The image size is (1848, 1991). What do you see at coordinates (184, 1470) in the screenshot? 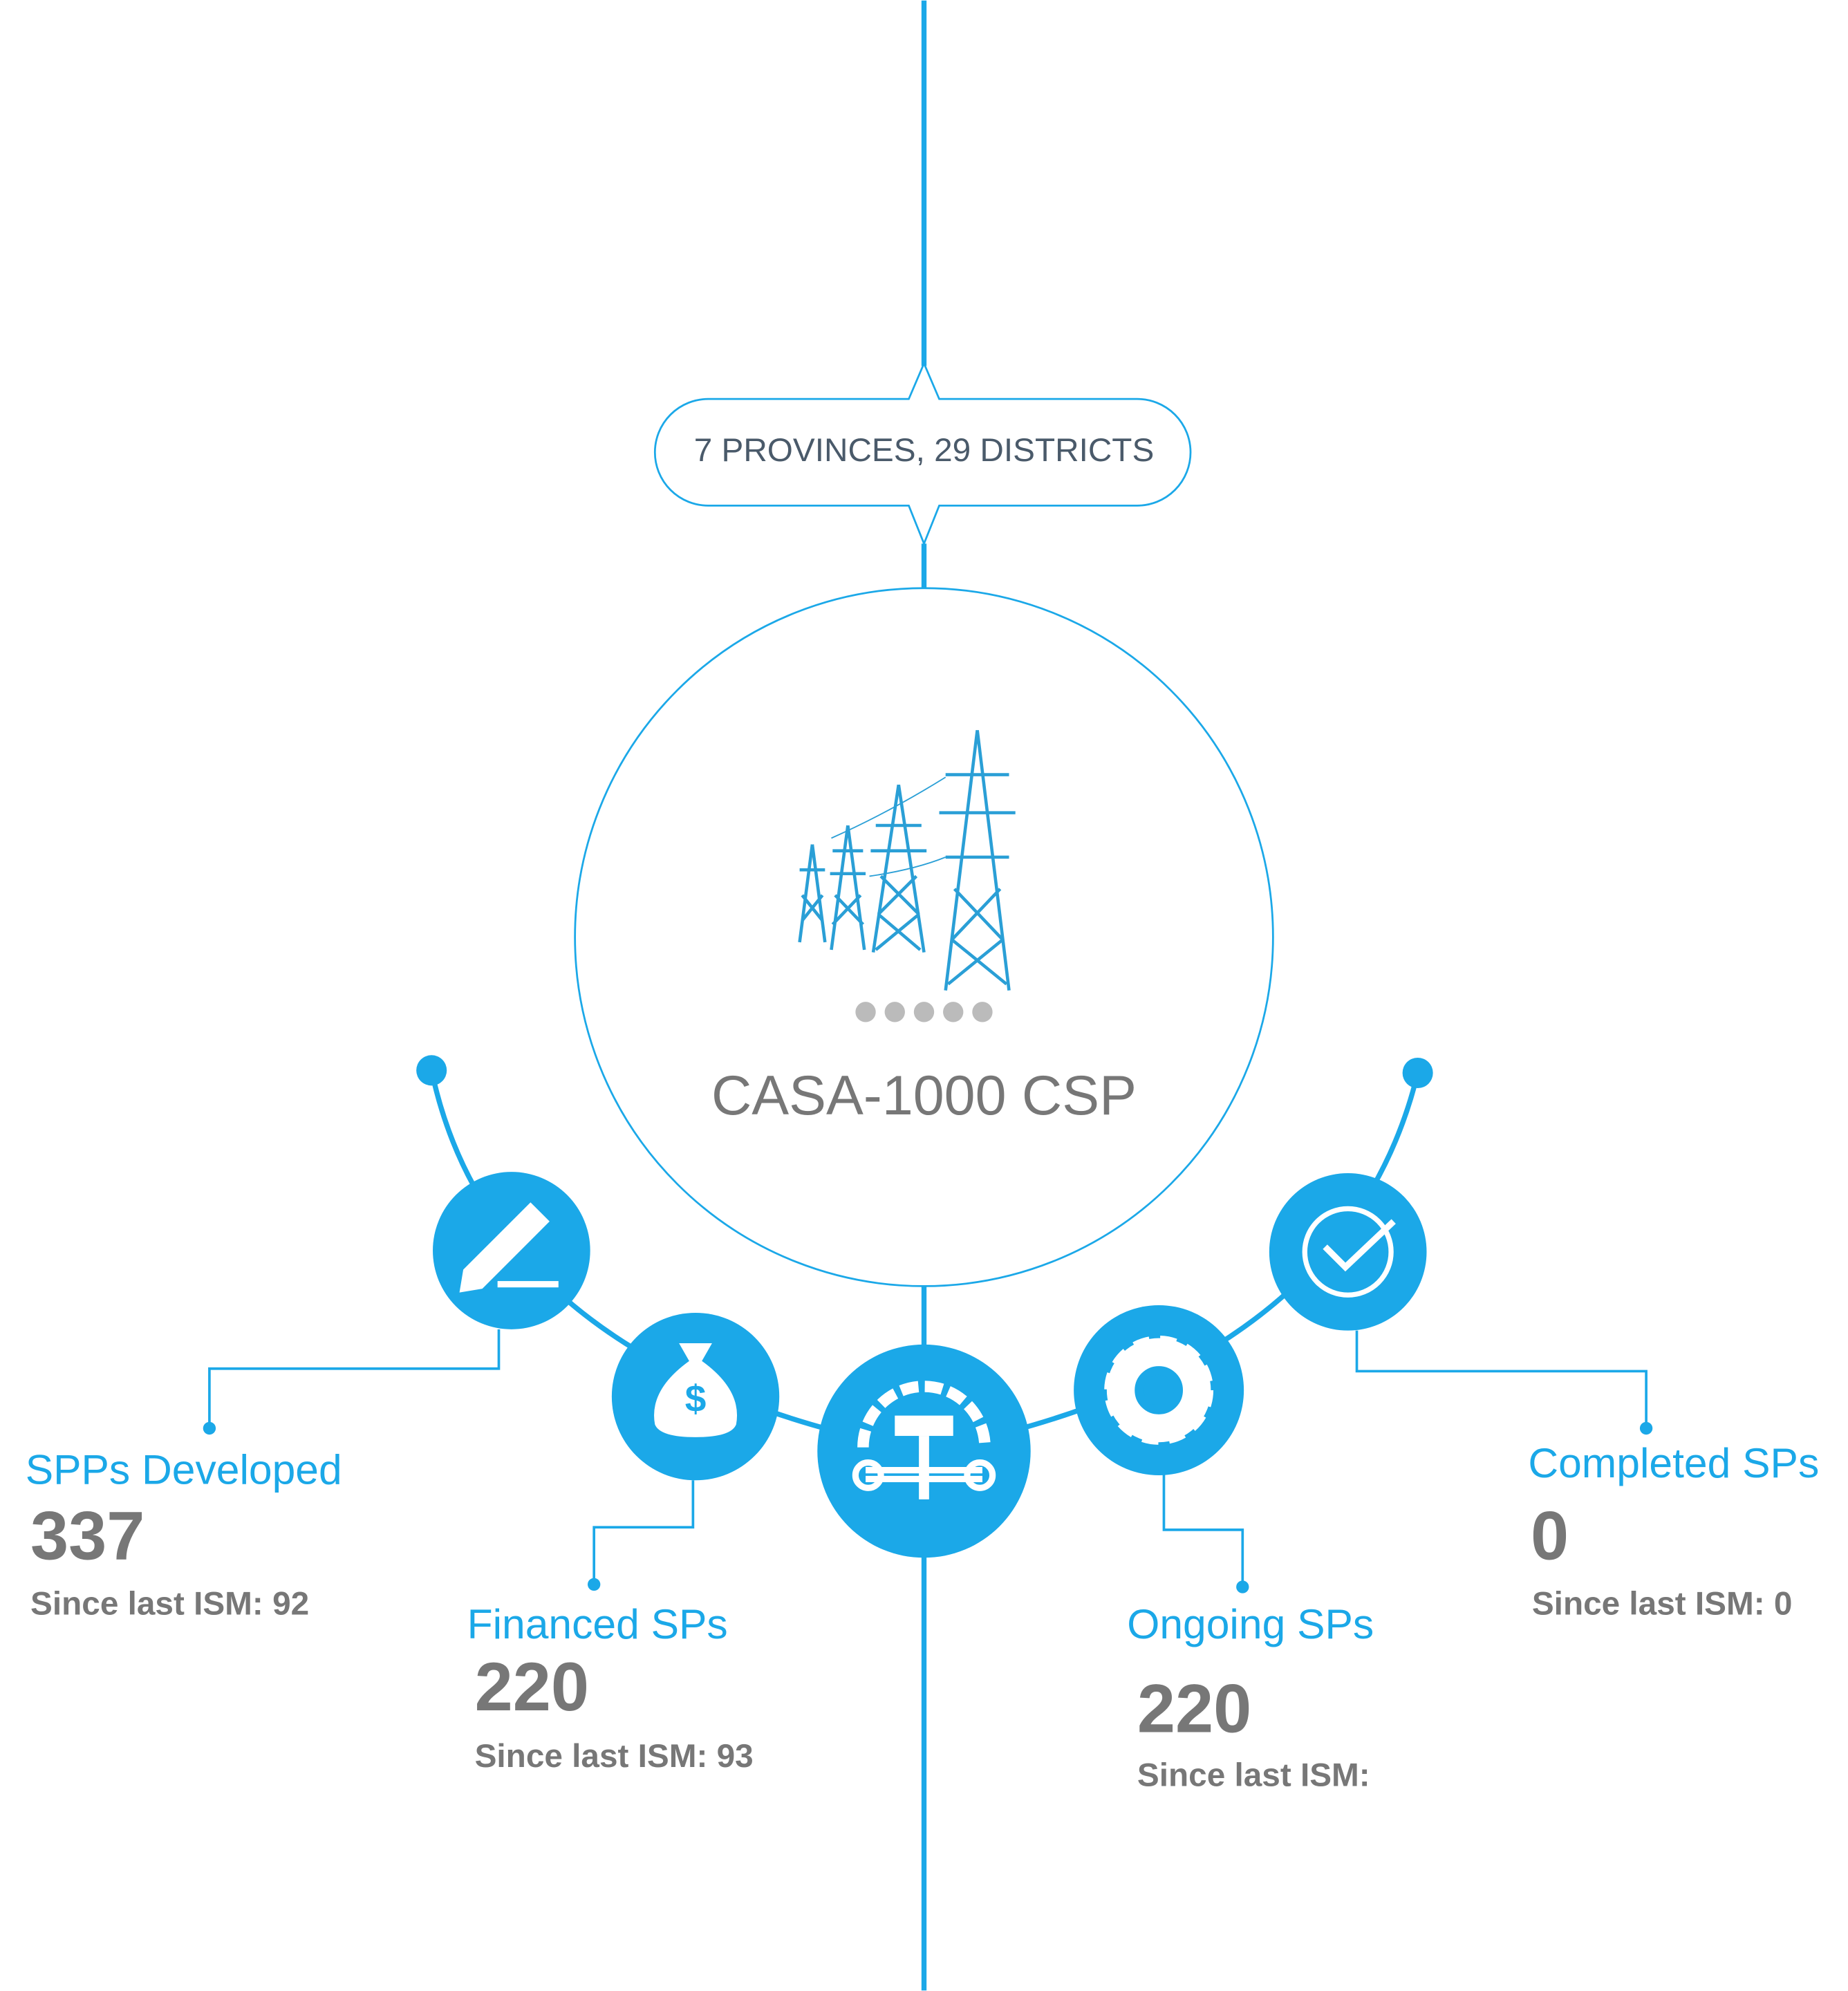
I see `stat-label: SPPs Developed` at bounding box center [184, 1470].